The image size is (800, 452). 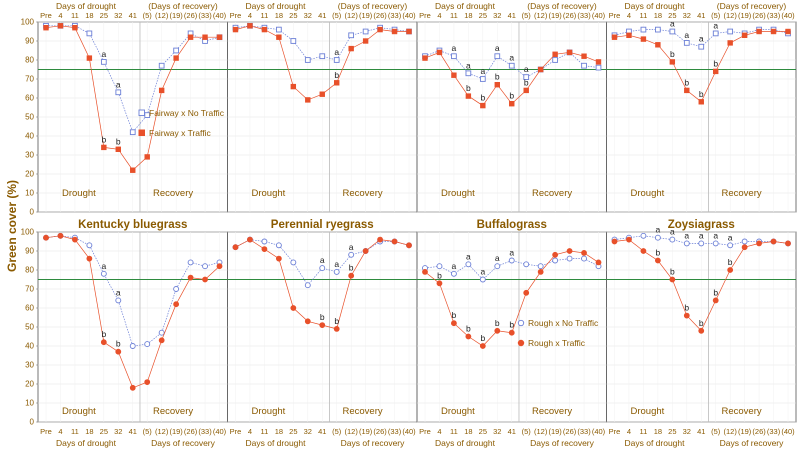 I want to click on legend-label-traffic: Fairway x Traffic, so click(x=180, y=133).